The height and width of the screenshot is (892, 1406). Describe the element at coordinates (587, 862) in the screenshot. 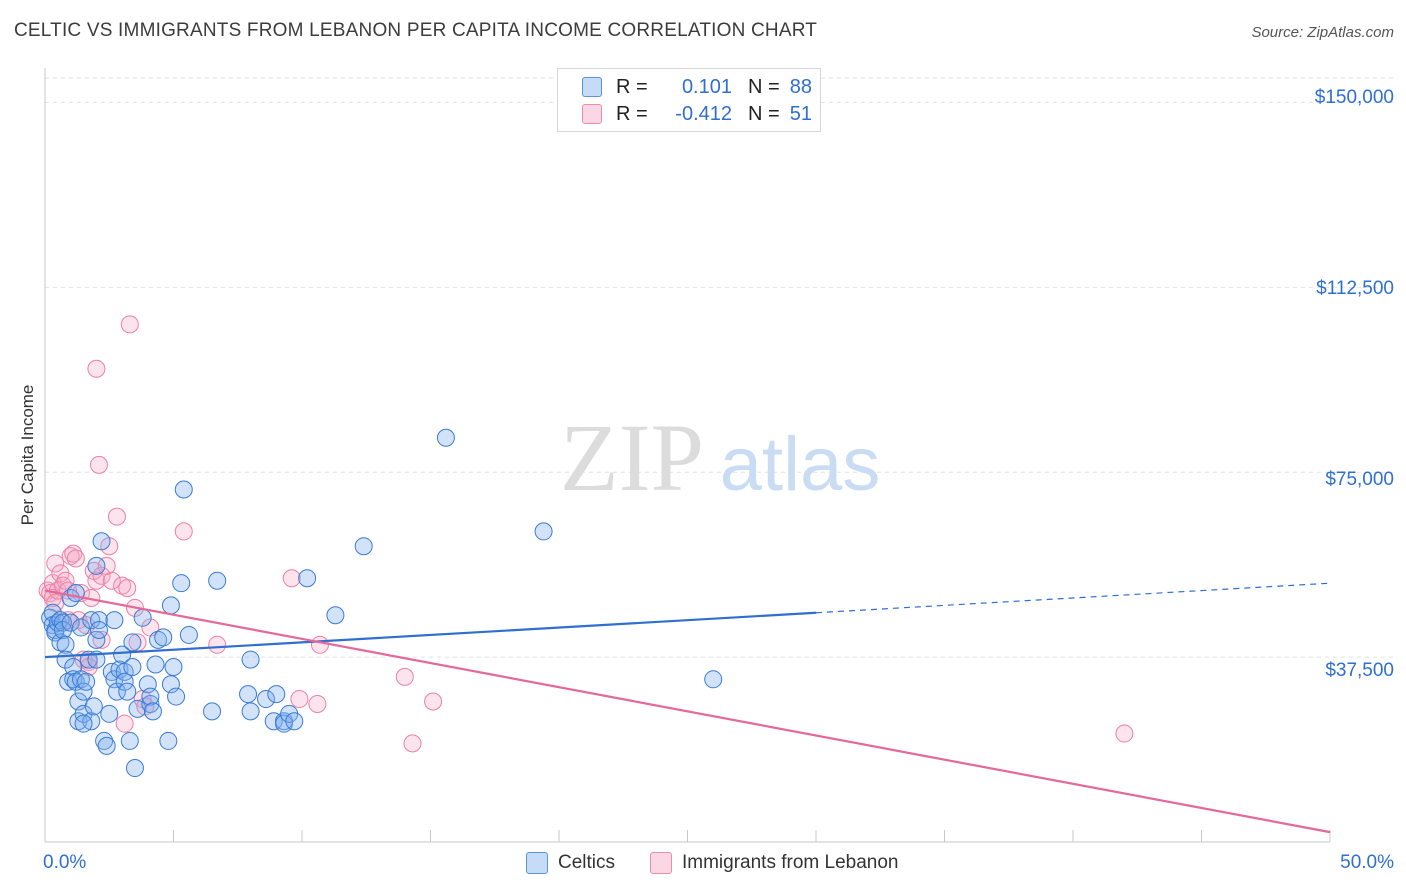

I see `legend-label-celtics: Celtics` at that location.